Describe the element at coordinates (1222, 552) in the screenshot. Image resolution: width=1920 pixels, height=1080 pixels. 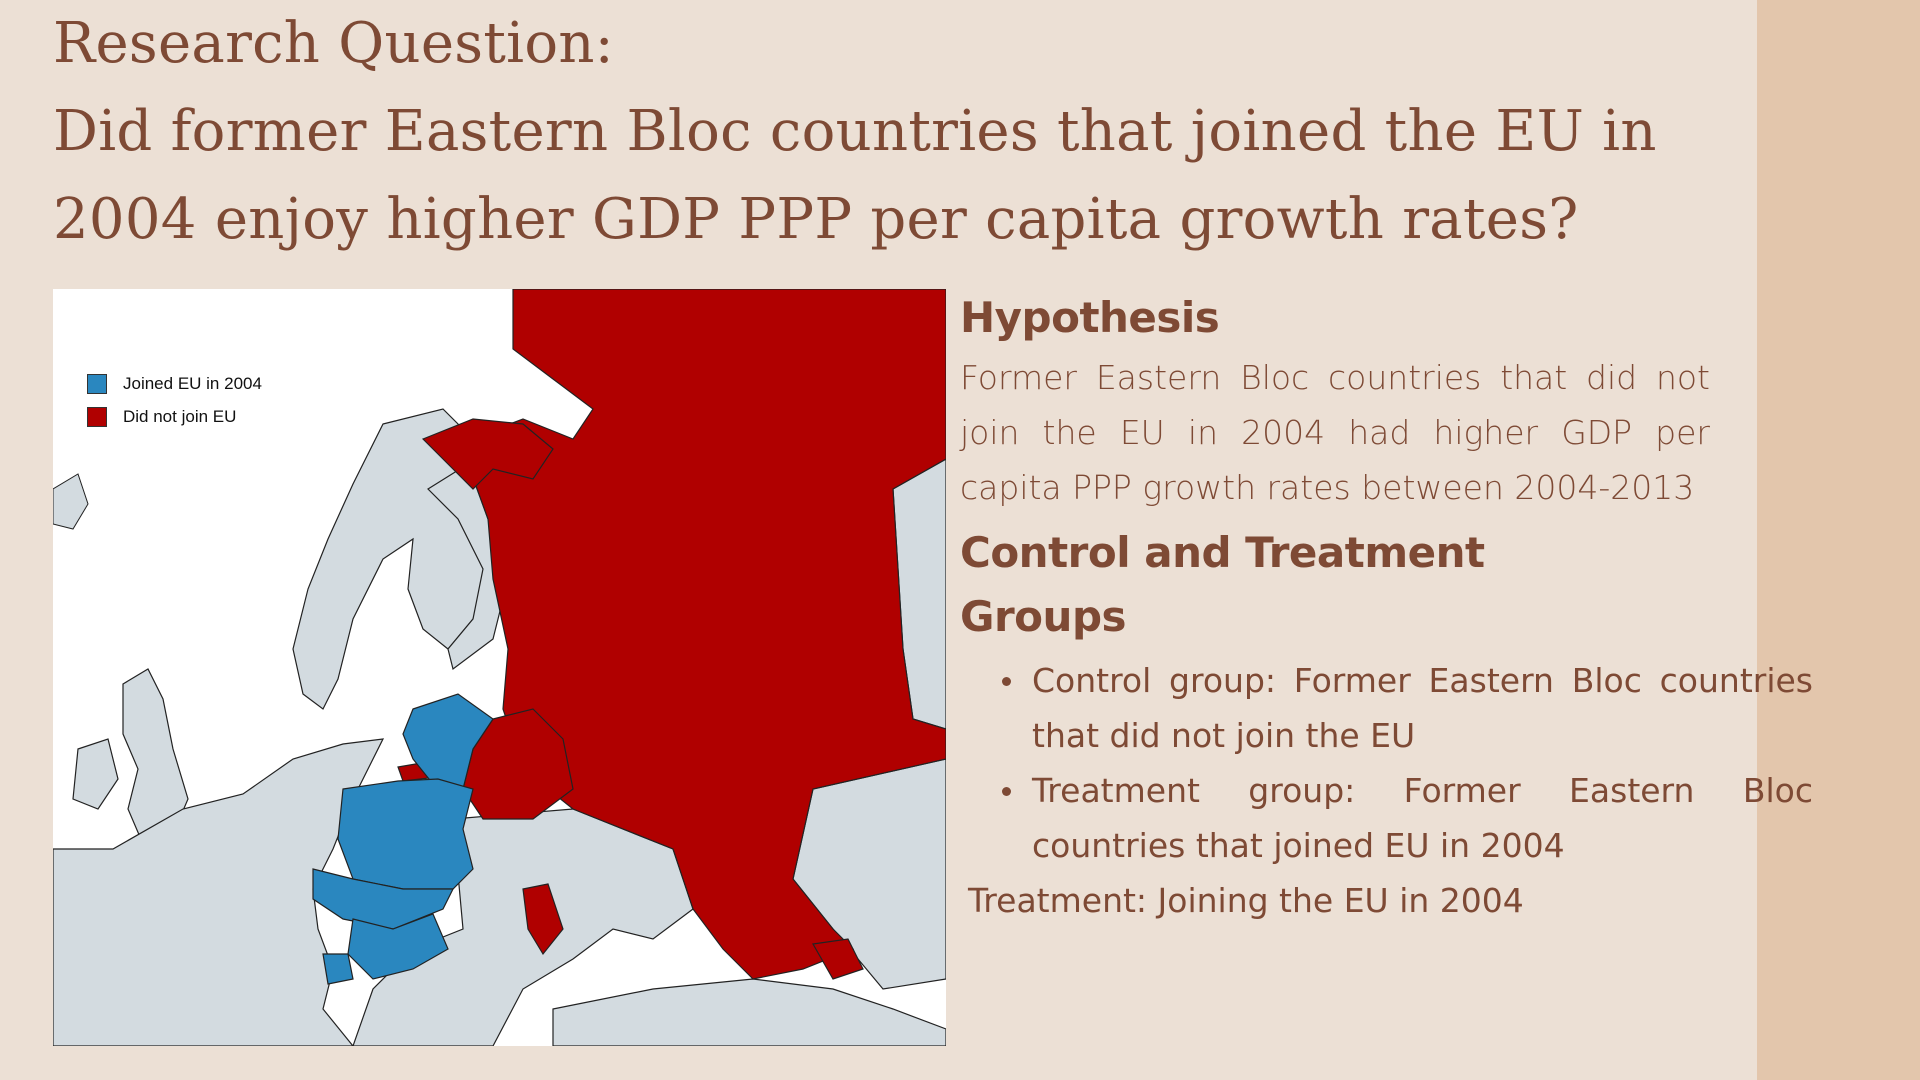
I see `groups-heading-line1: Control and Treatment` at that location.